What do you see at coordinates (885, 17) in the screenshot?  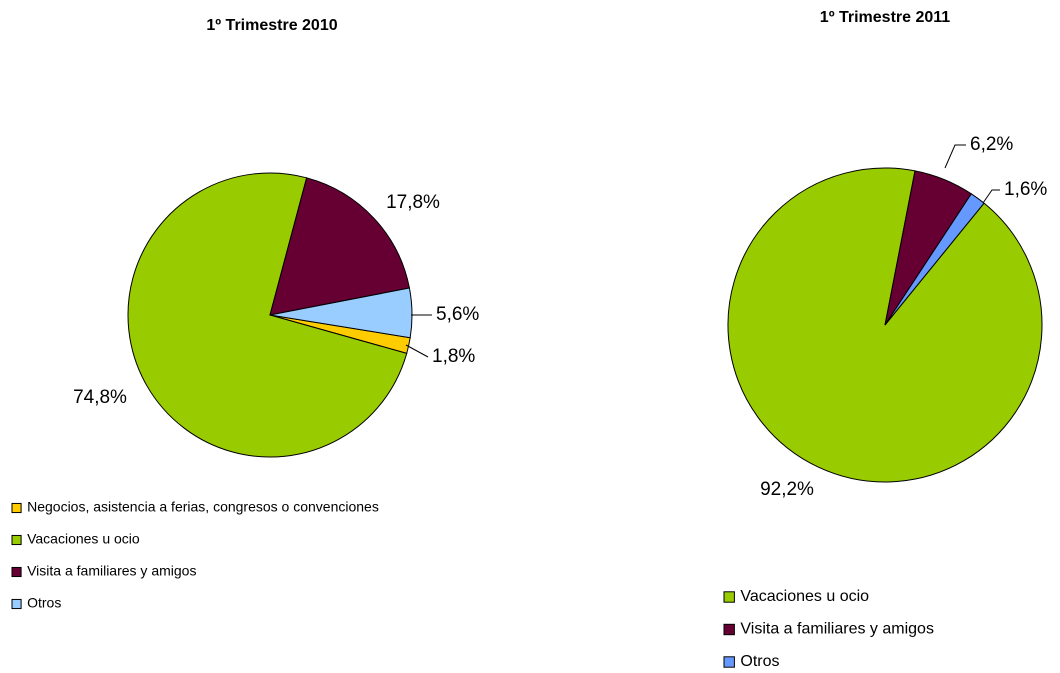 I see `chart-title: 1º Trimestre 2011` at bounding box center [885, 17].